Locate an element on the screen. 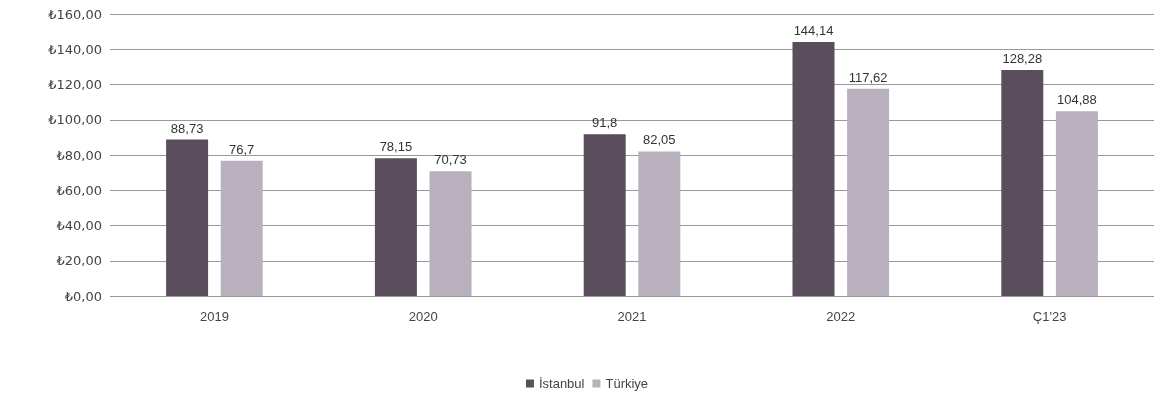 This screenshot has width=1174, height=403. y-tick-label: ₺20,00 is located at coordinates (79, 261).